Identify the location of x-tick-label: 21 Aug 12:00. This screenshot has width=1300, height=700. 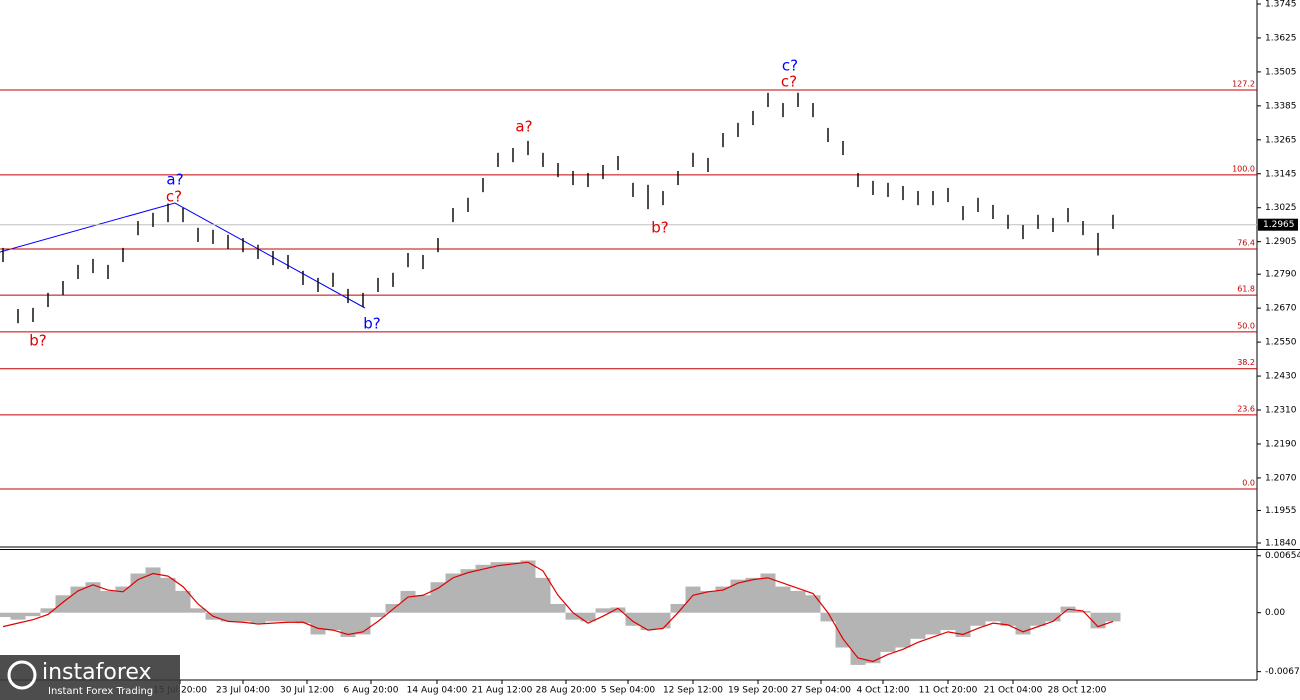
(502, 691).